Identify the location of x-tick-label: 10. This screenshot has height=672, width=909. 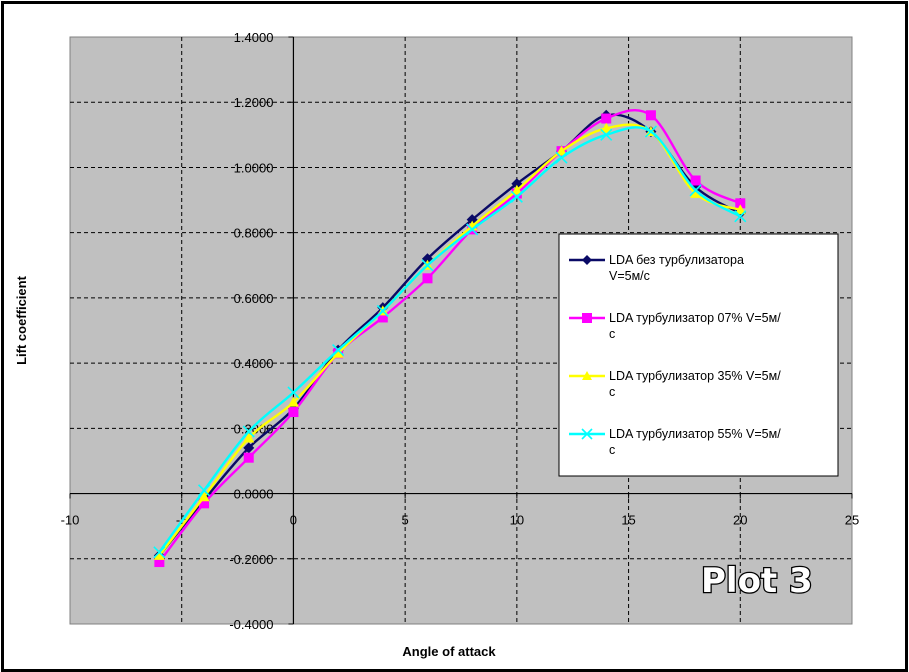
(517, 520).